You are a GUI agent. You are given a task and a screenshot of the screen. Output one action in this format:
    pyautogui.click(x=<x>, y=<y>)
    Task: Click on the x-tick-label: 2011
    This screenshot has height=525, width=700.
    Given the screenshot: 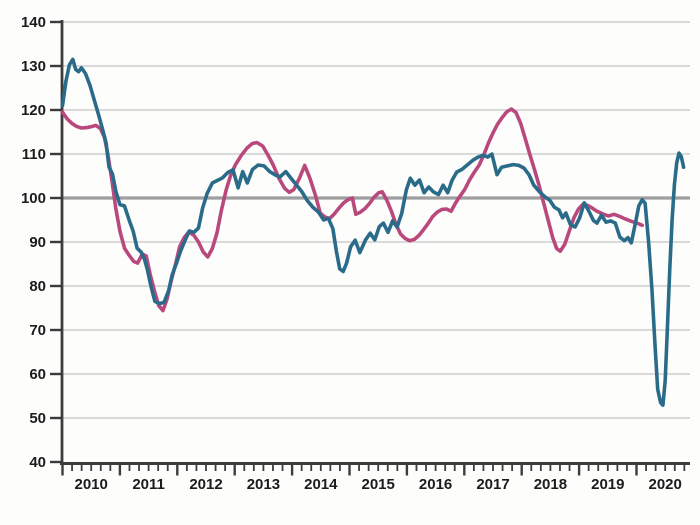 What is the action you would take?
    pyautogui.click(x=148, y=484)
    